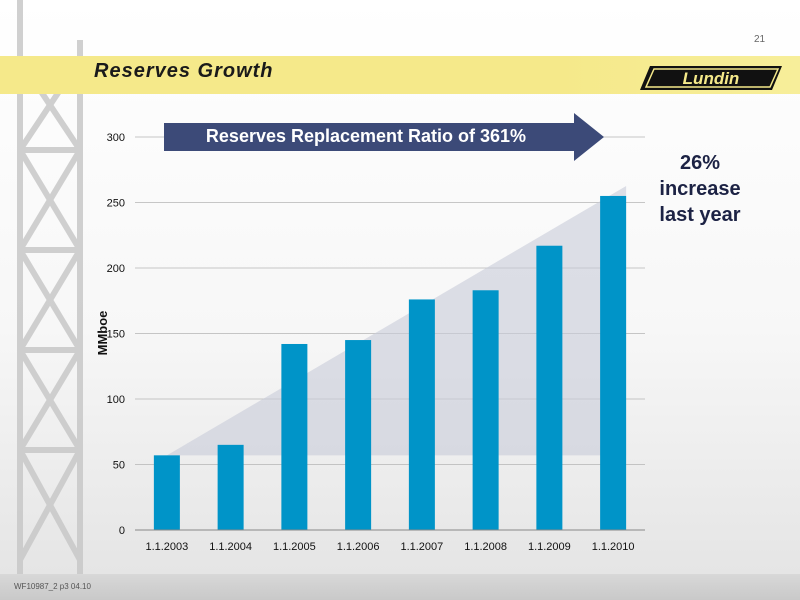 Image resolution: width=800 pixels, height=600 pixels. Describe the element at coordinates (400, 587) in the screenshot. I see `bottom-band` at that location.